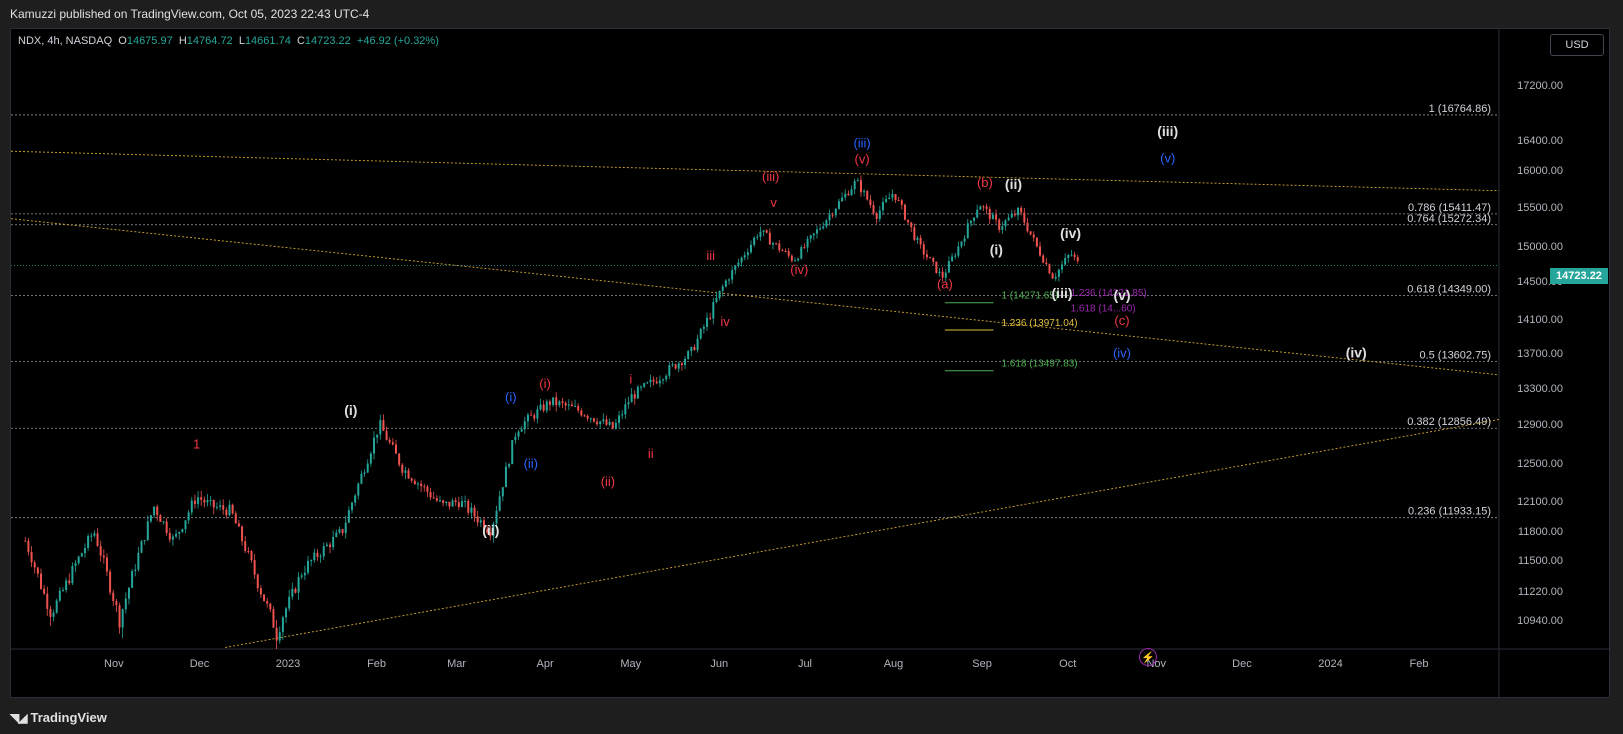 This screenshot has height=734, width=1623. I want to click on tradingview-logo: ◥◢ TradingView, so click(58, 717).